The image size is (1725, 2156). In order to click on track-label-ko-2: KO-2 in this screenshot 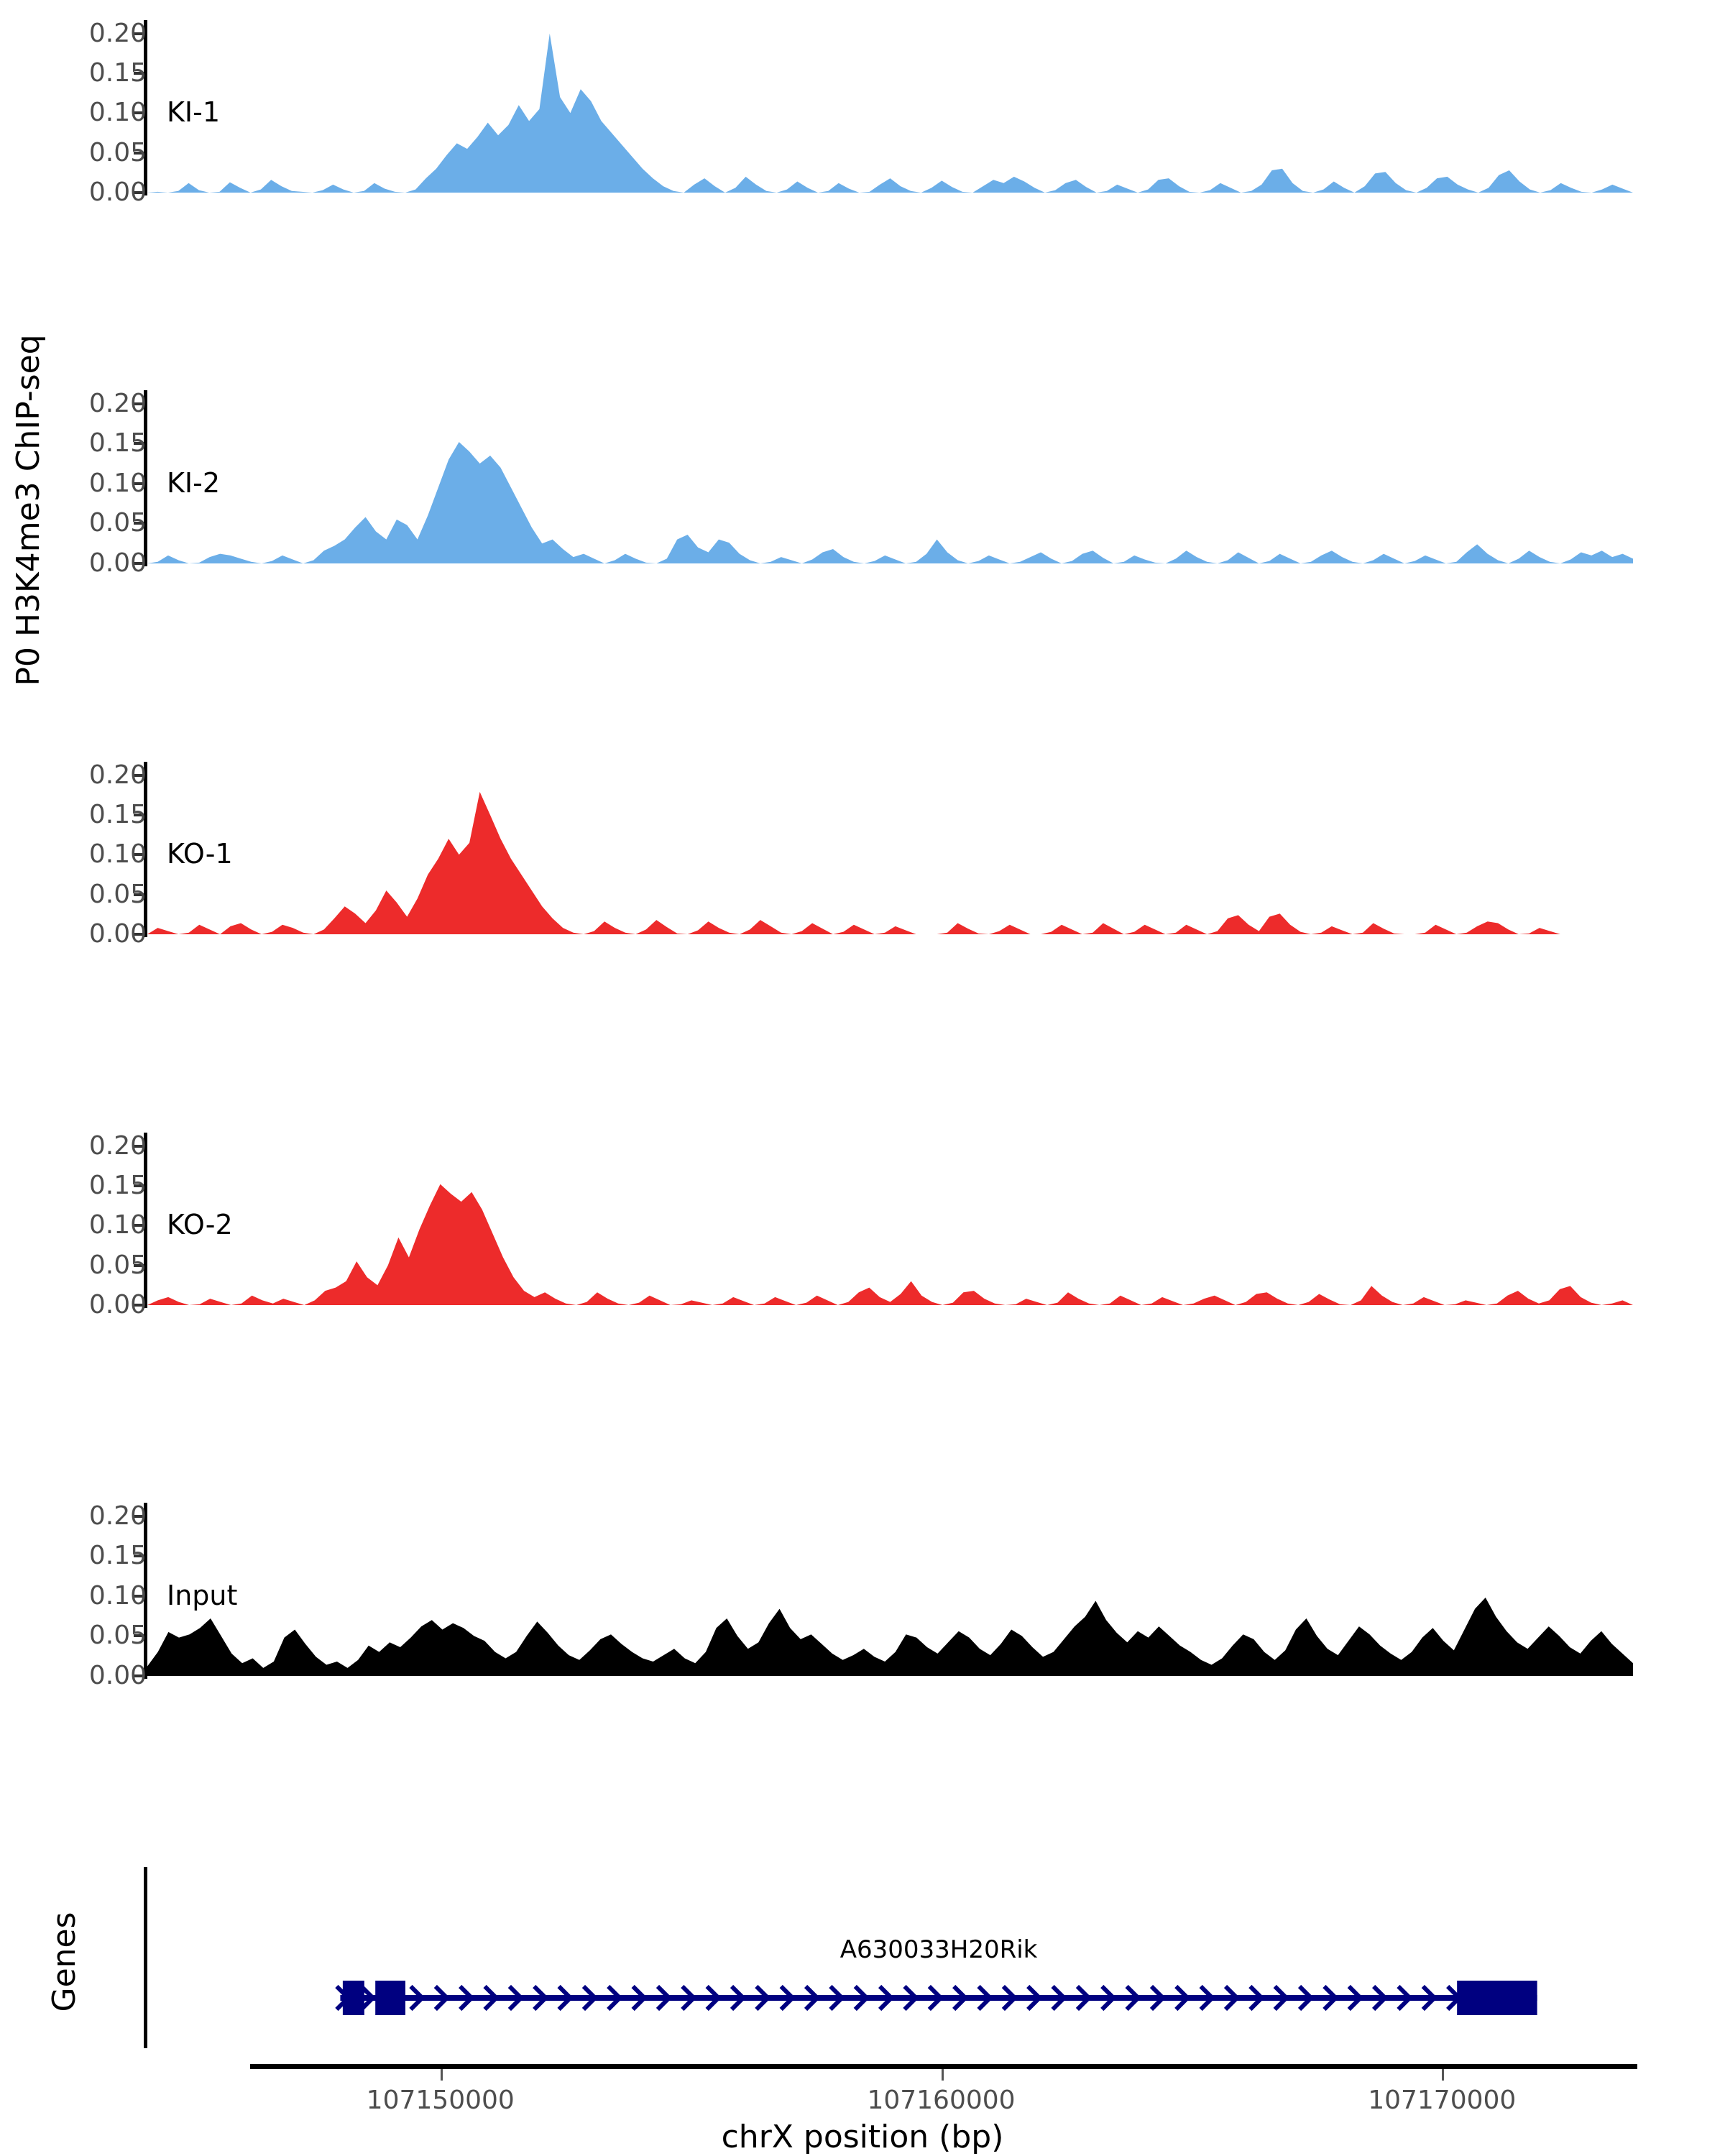, I will do `click(200, 1225)`.